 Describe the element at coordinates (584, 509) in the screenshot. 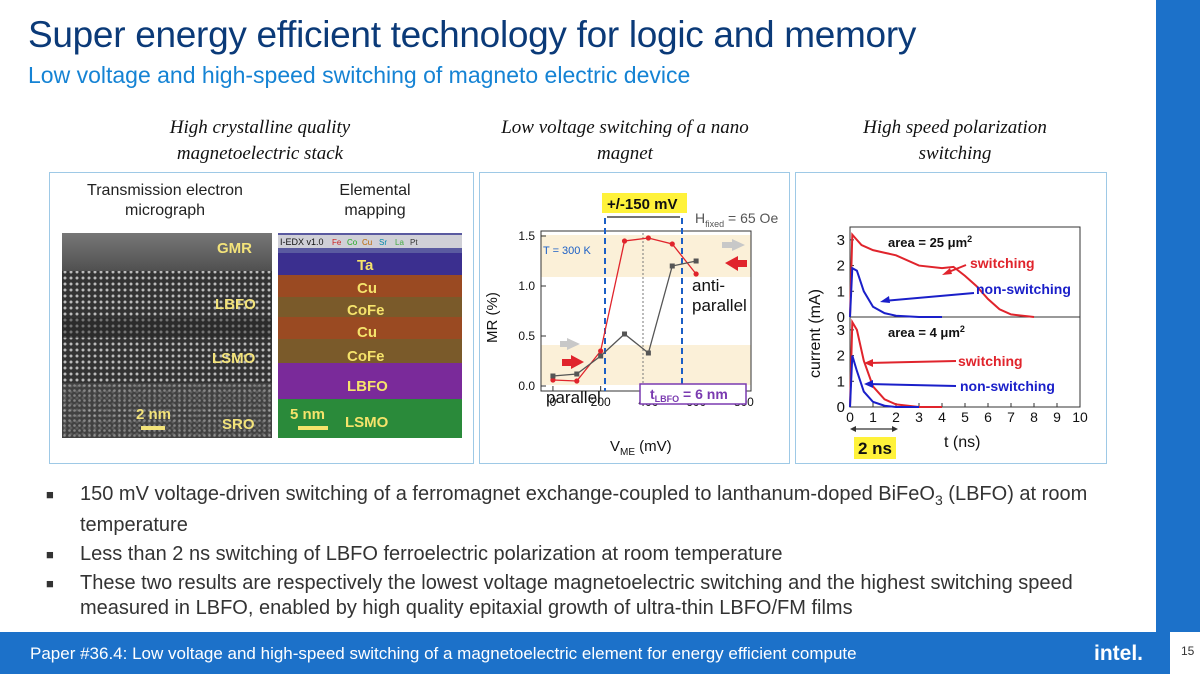

I see `bullet-text-1b: (LBFO) at room temperature` at that location.